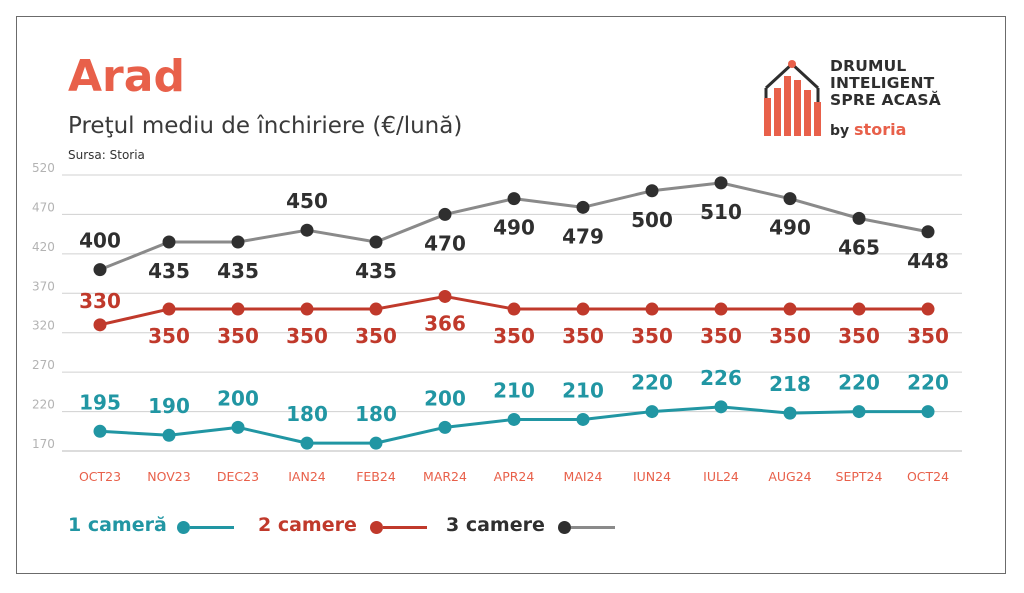 The height and width of the screenshot is (593, 1024). Describe the element at coordinates (376, 527) in the screenshot. I see `legend-marker-2-rooms` at that location.